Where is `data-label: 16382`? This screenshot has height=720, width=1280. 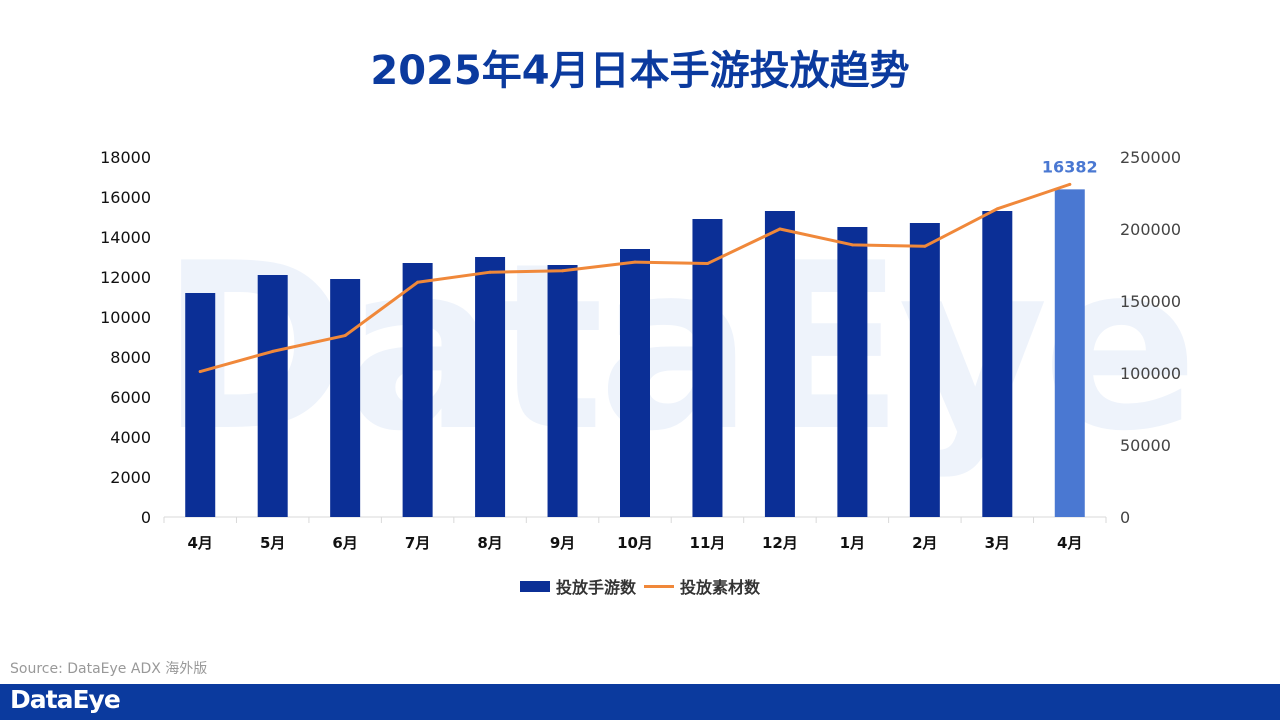
data-label: 16382 is located at coordinates (1070, 166).